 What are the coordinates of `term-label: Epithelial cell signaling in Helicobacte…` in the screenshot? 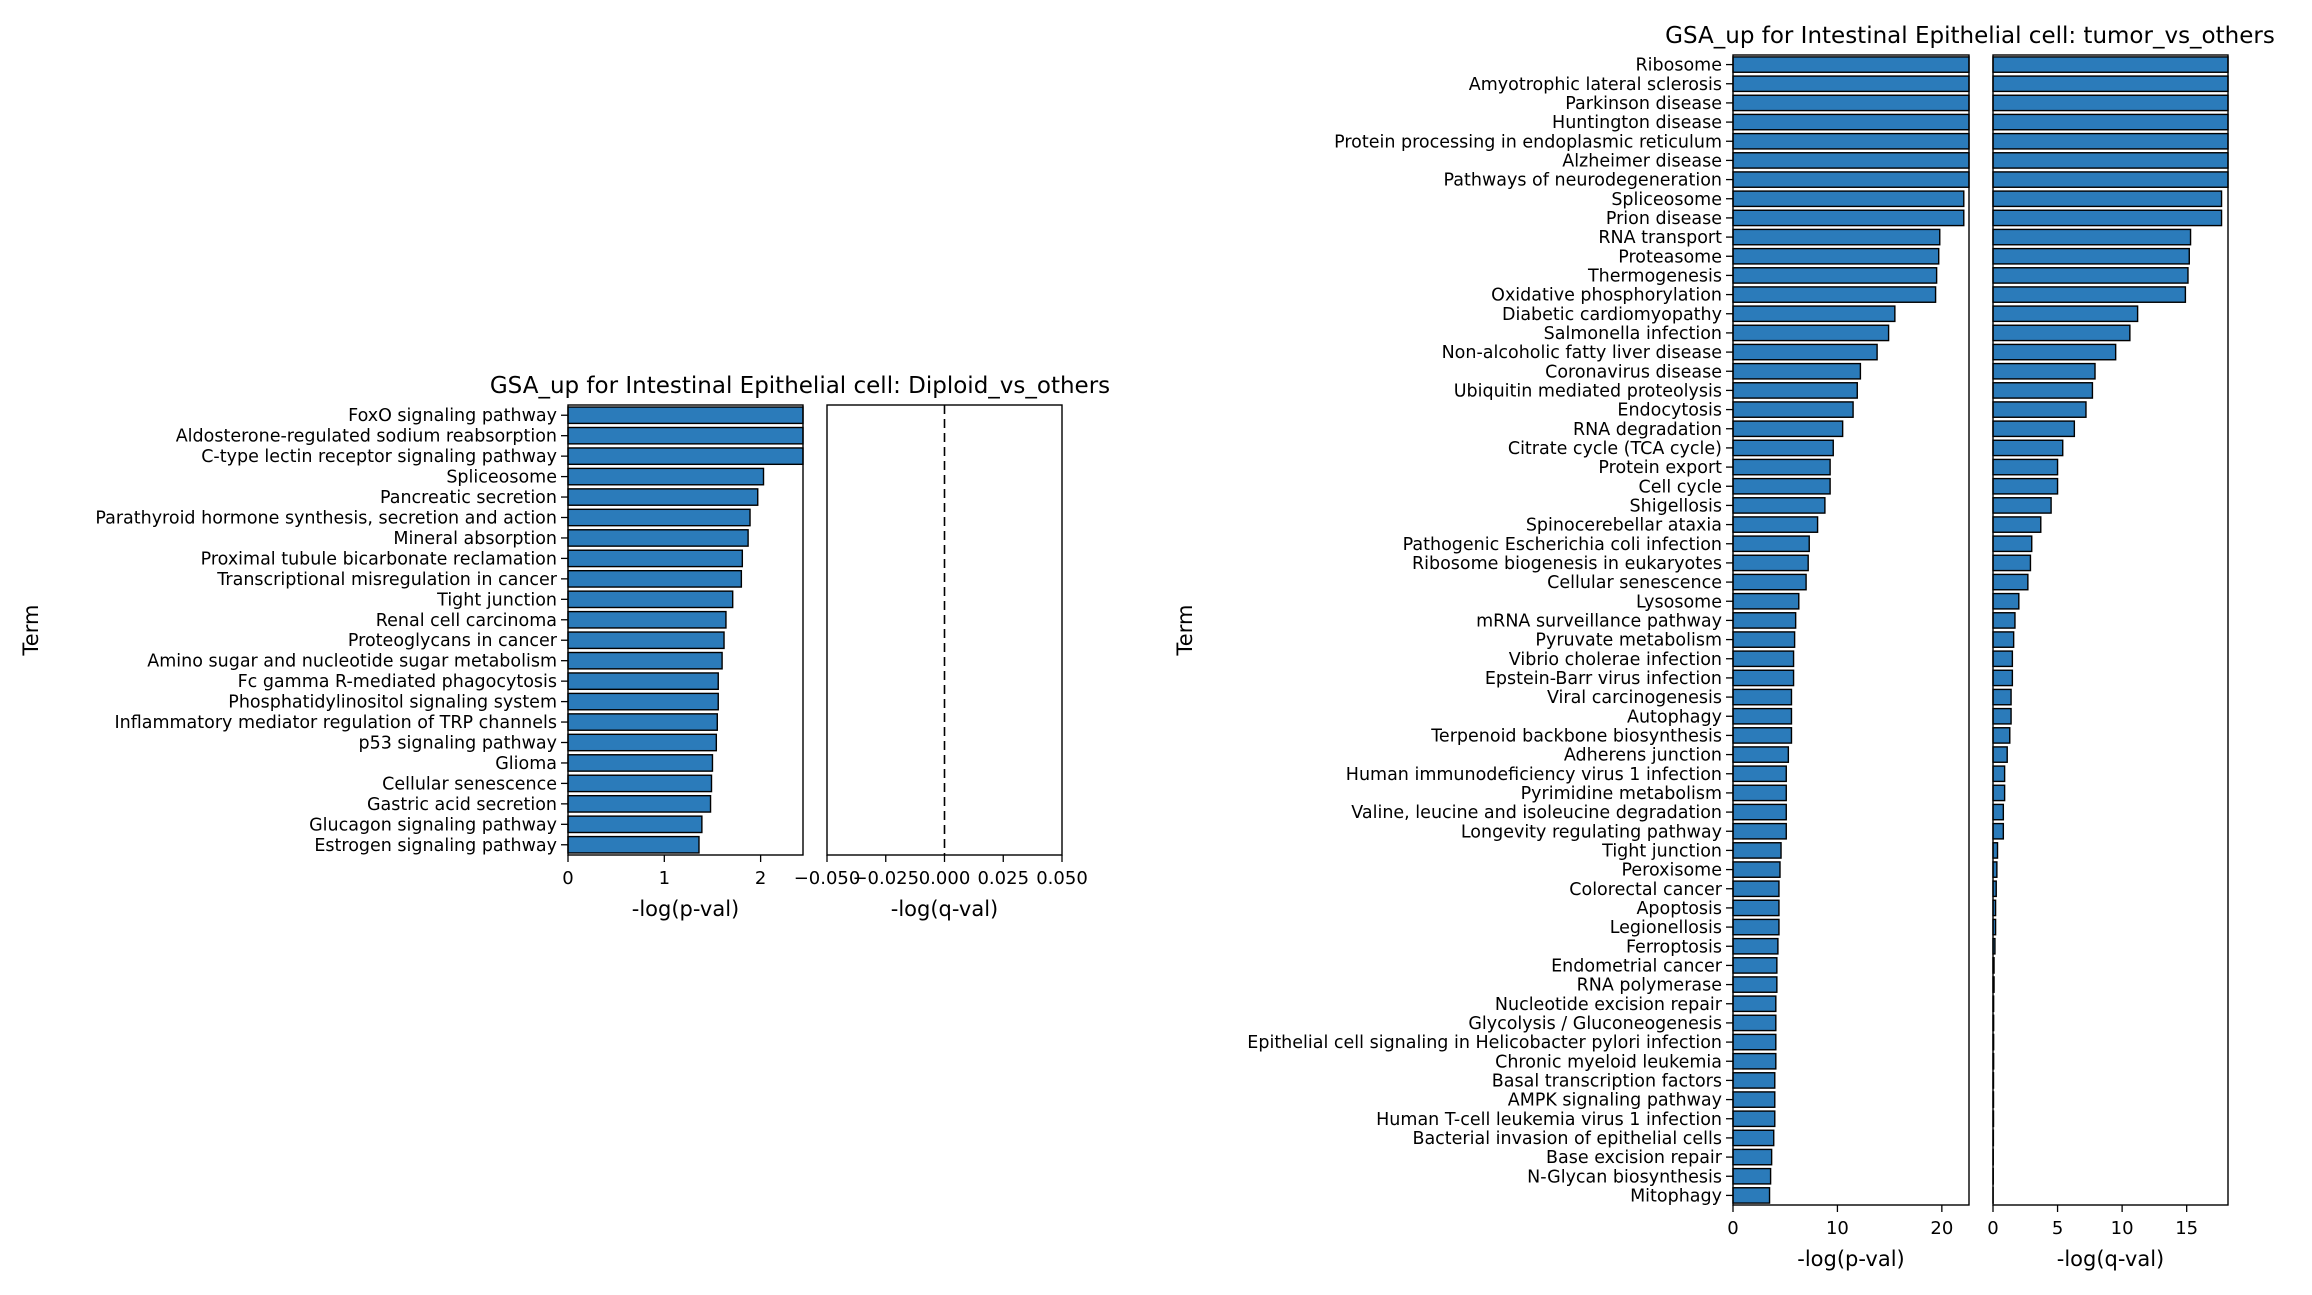 It's located at (1484, 1043).